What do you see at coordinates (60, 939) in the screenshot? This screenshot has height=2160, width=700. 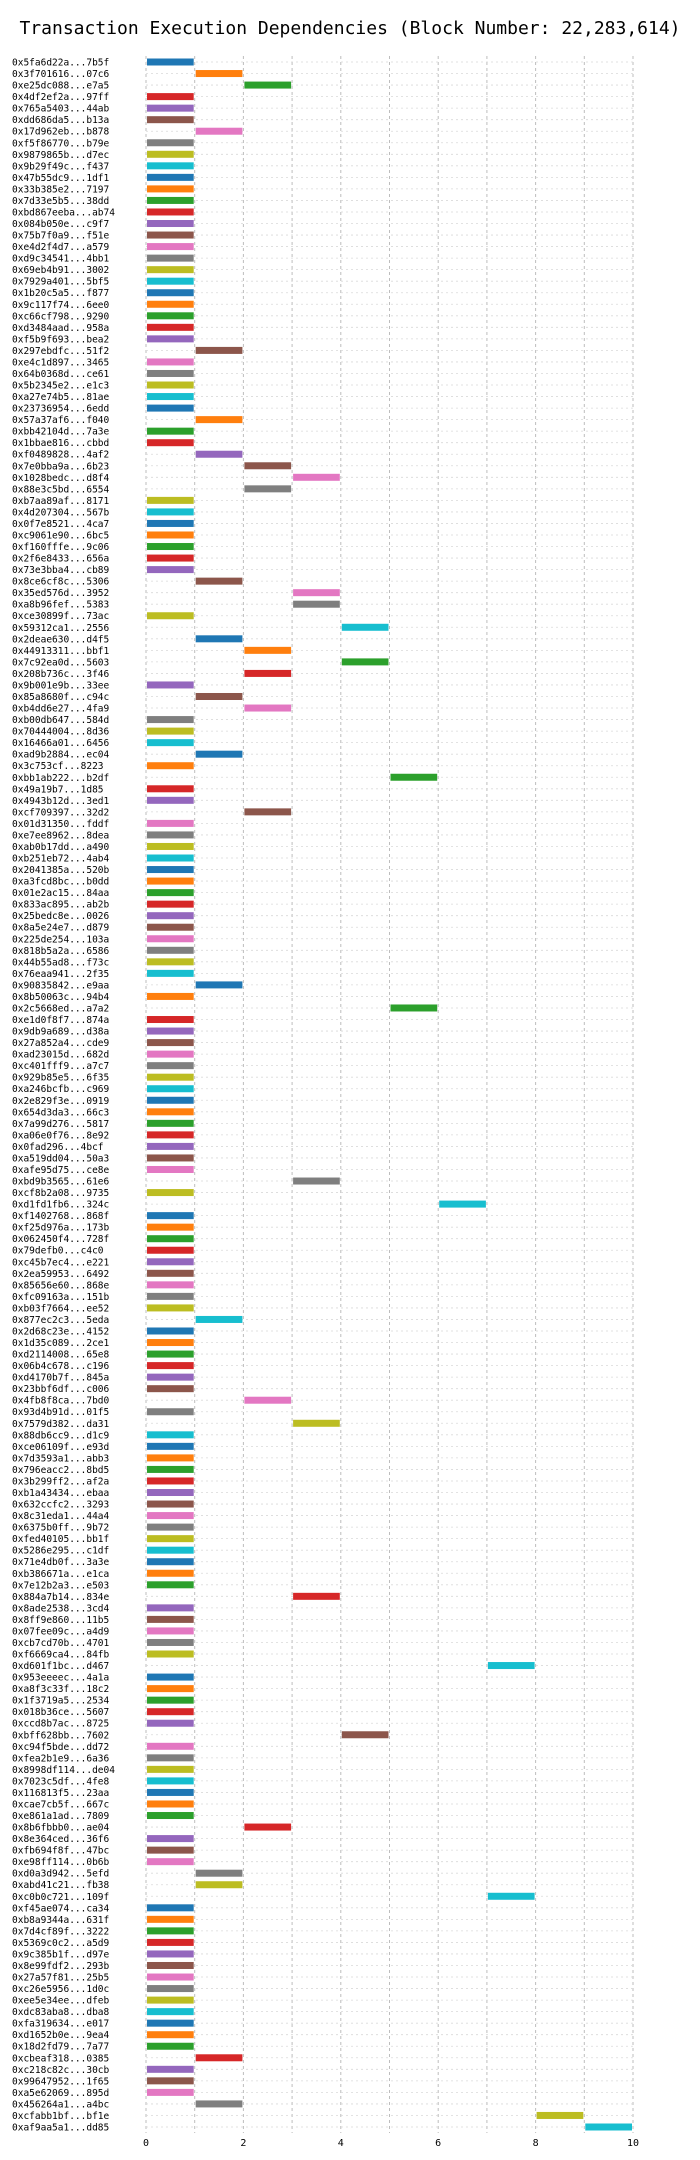 I see `tx-hash-label: 0x225de254...103a` at bounding box center [60, 939].